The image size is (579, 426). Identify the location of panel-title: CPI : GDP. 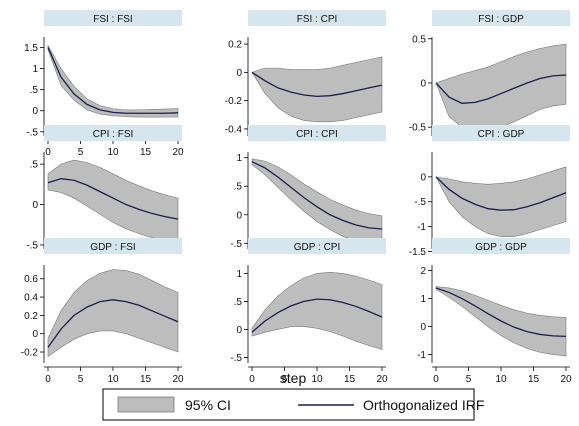
(501, 134).